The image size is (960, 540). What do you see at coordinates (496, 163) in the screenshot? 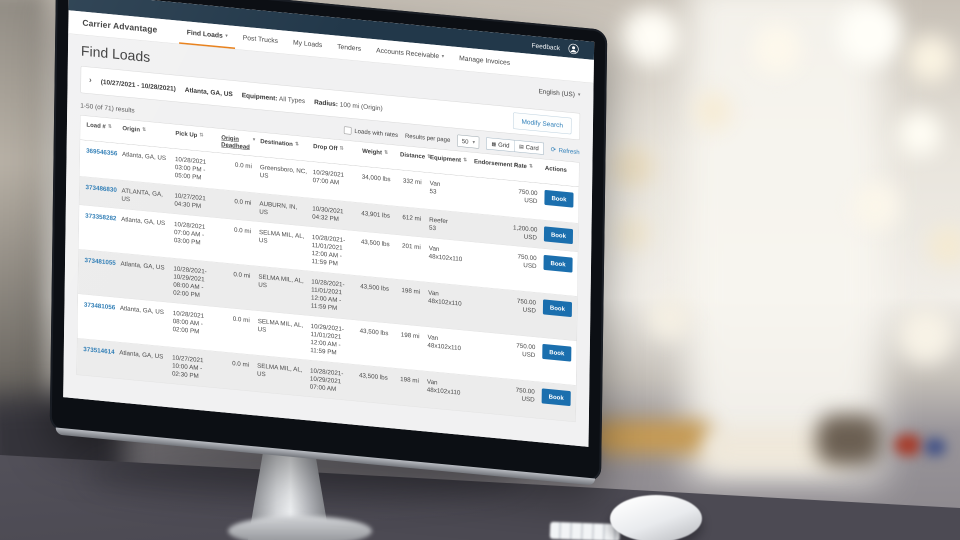
I see `column-header-endorsement: Endorsement ⇅ ▾` at bounding box center [496, 163].